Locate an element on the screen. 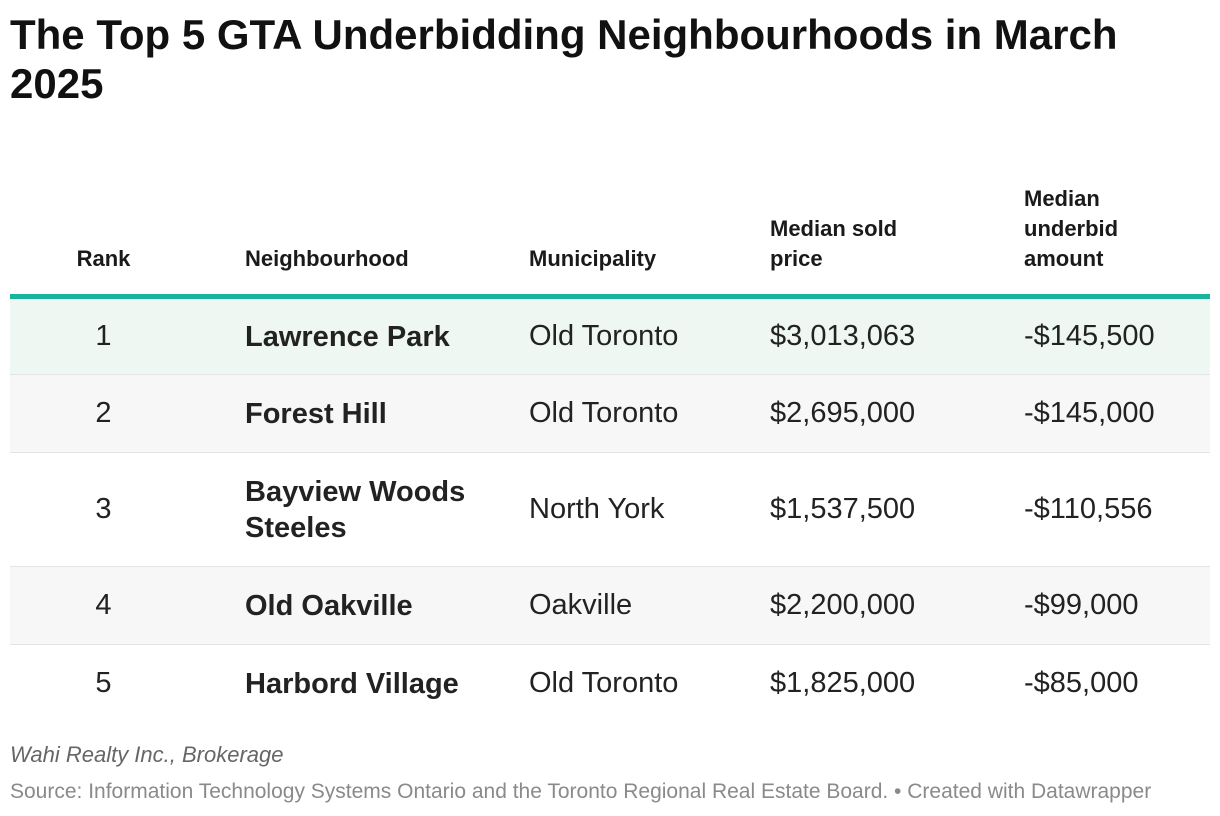  cell-neighbourhood: Lawrence Park is located at coordinates (387, 335).